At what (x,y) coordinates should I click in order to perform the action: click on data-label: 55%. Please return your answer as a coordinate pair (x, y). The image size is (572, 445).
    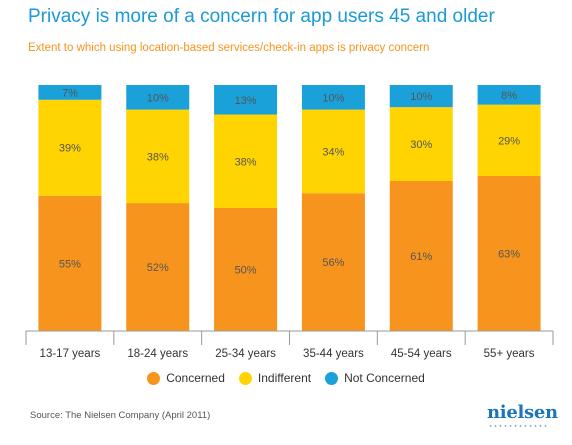
    Looking at the image, I should click on (70, 264).